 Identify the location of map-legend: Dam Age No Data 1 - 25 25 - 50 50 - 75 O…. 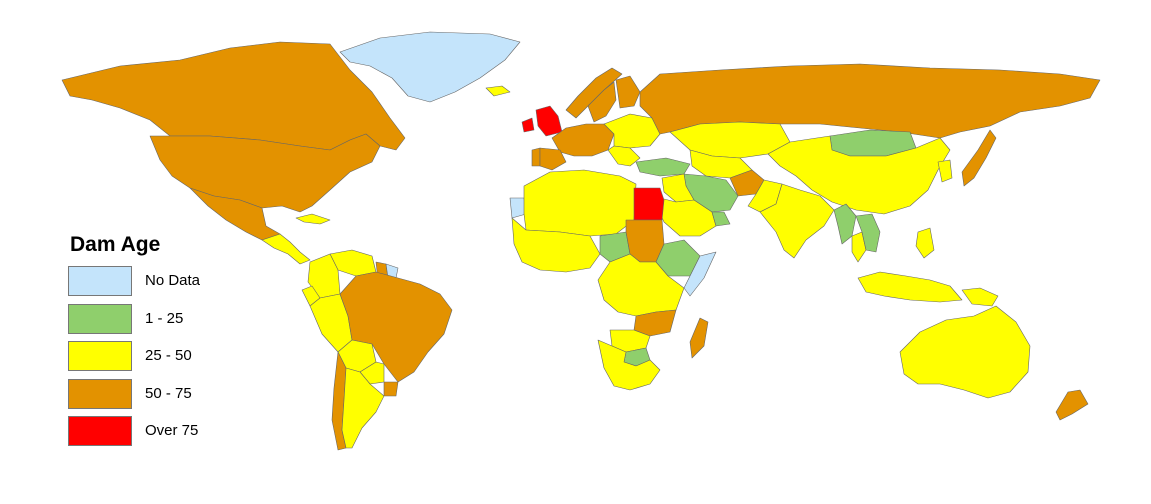
(168, 343).